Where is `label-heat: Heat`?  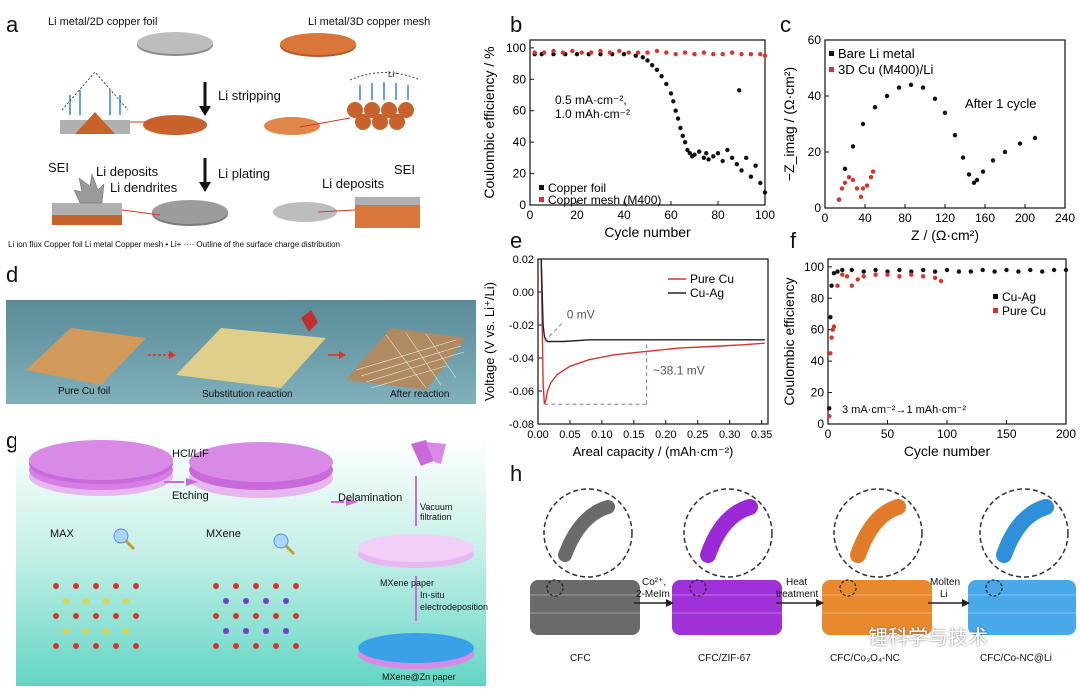
label-heat: Heat is located at coordinates (797, 582).